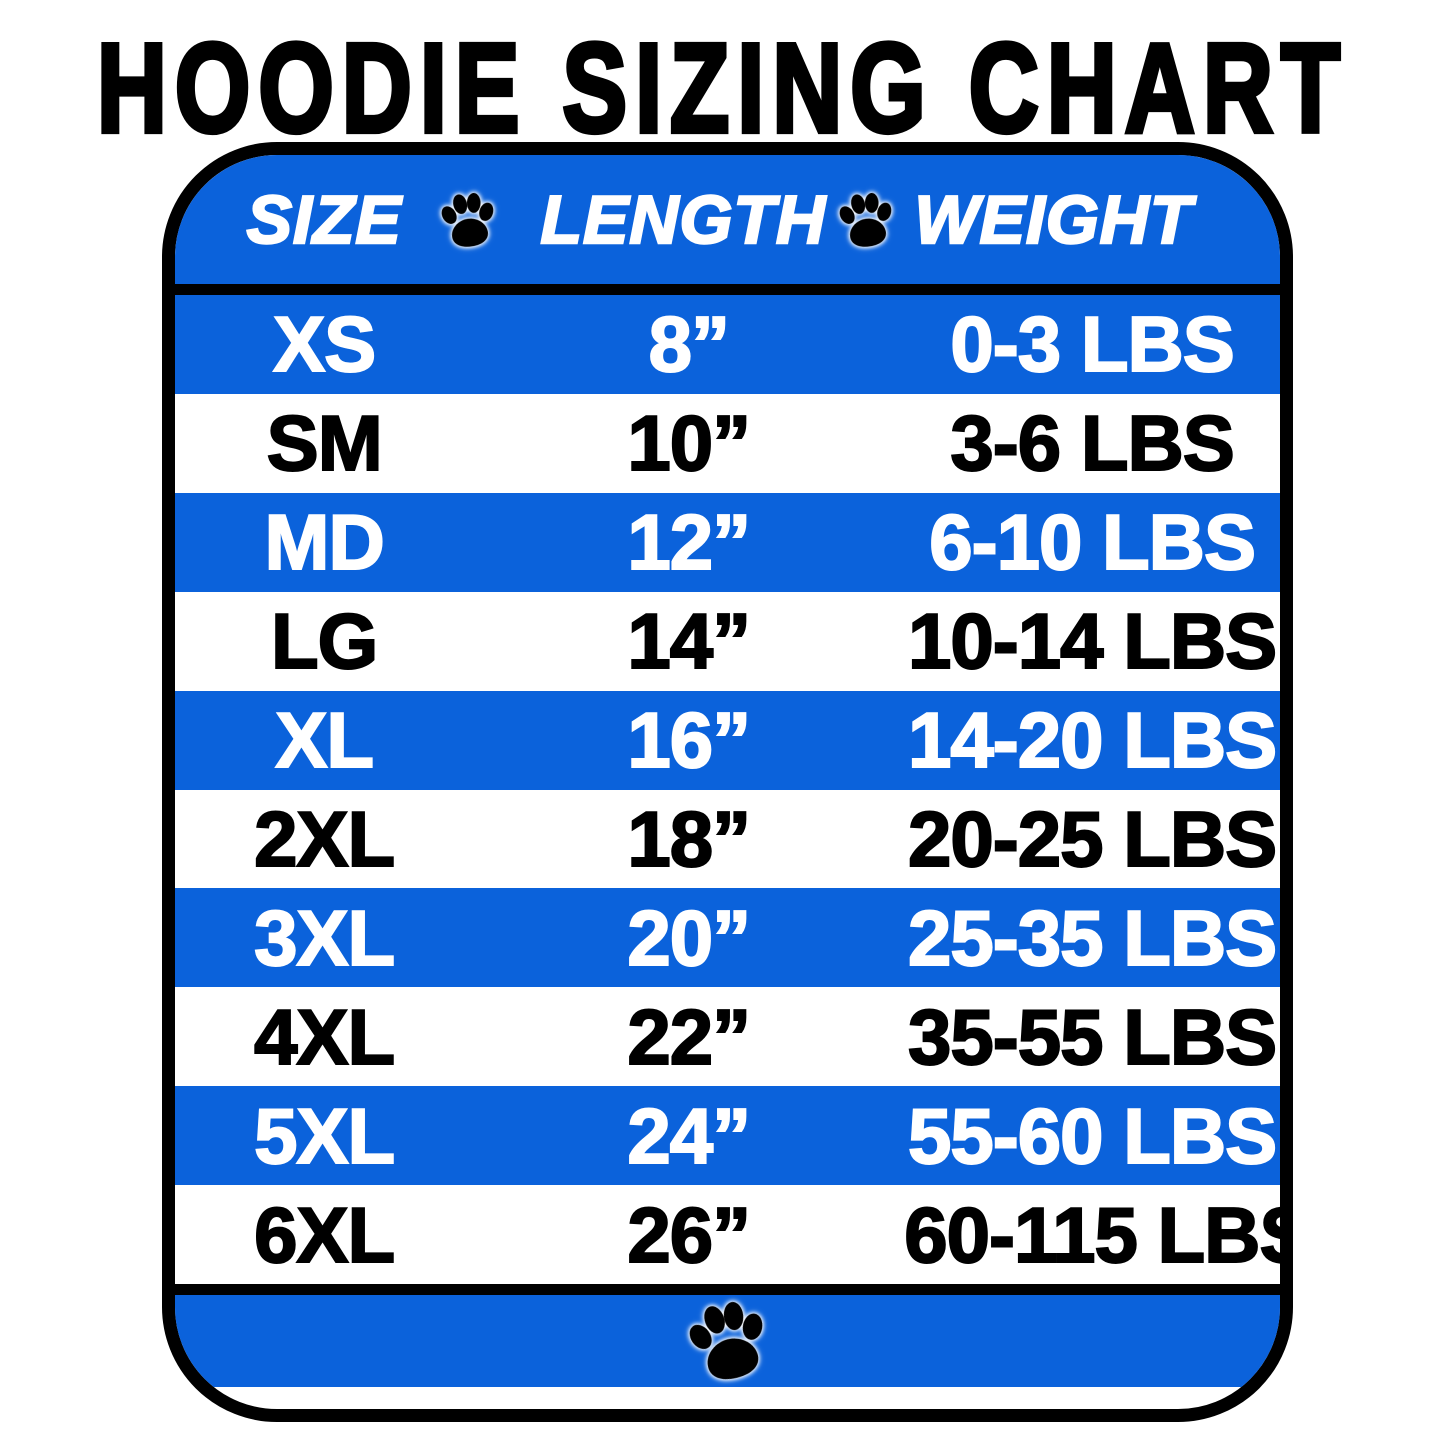 The image size is (1445, 1445). What do you see at coordinates (689, 1135) in the screenshot?
I see `length-cell: 24”` at bounding box center [689, 1135].